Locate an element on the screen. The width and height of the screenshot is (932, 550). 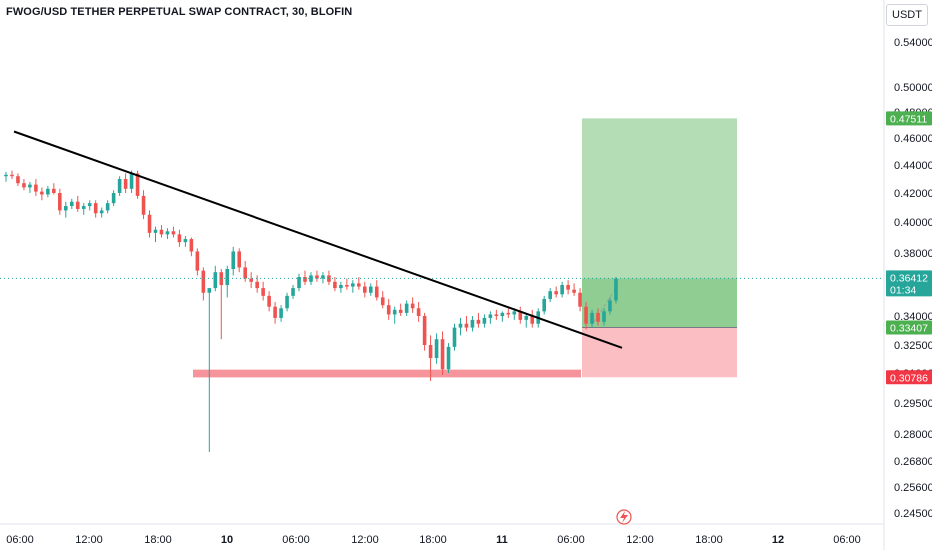
x-tick-label: 12 is located at coordinates (778, 540).